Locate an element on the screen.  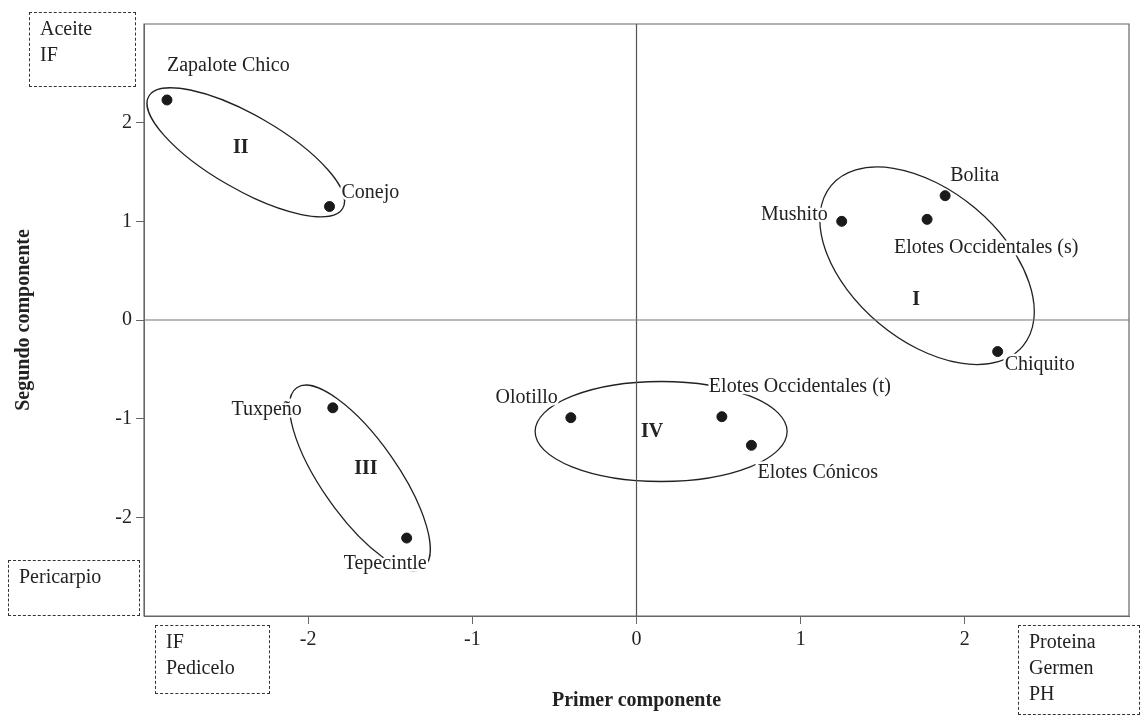
annotation: Elotes Cónicos is located at coordinates (818, 470).